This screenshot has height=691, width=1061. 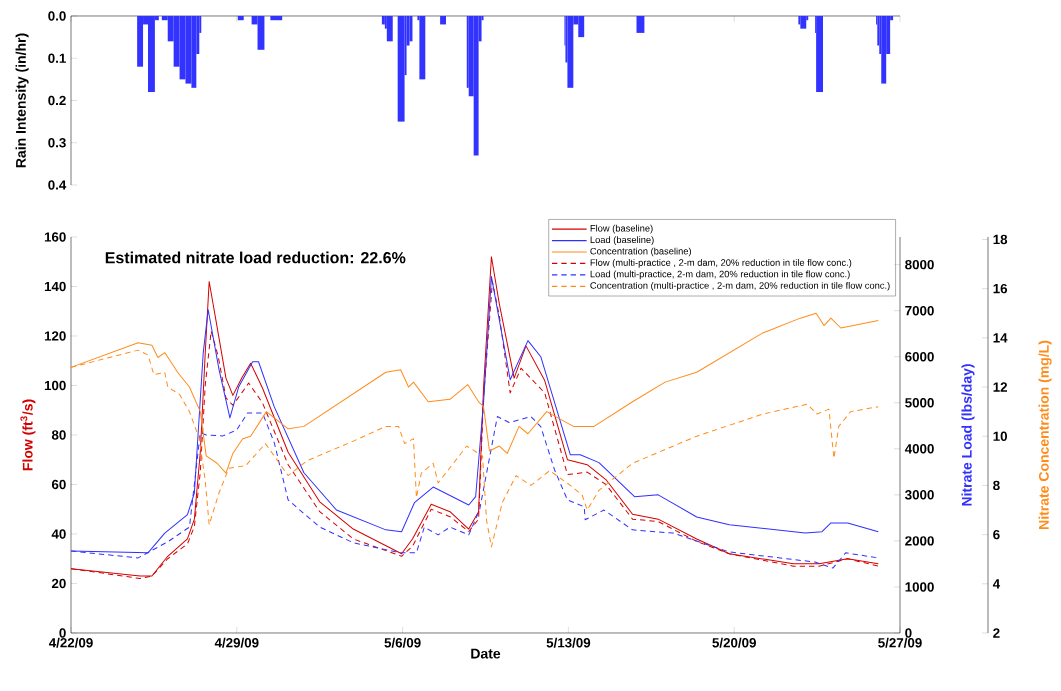 I want to click on y2-tick-label: 7000, so click(x=919, y=310).